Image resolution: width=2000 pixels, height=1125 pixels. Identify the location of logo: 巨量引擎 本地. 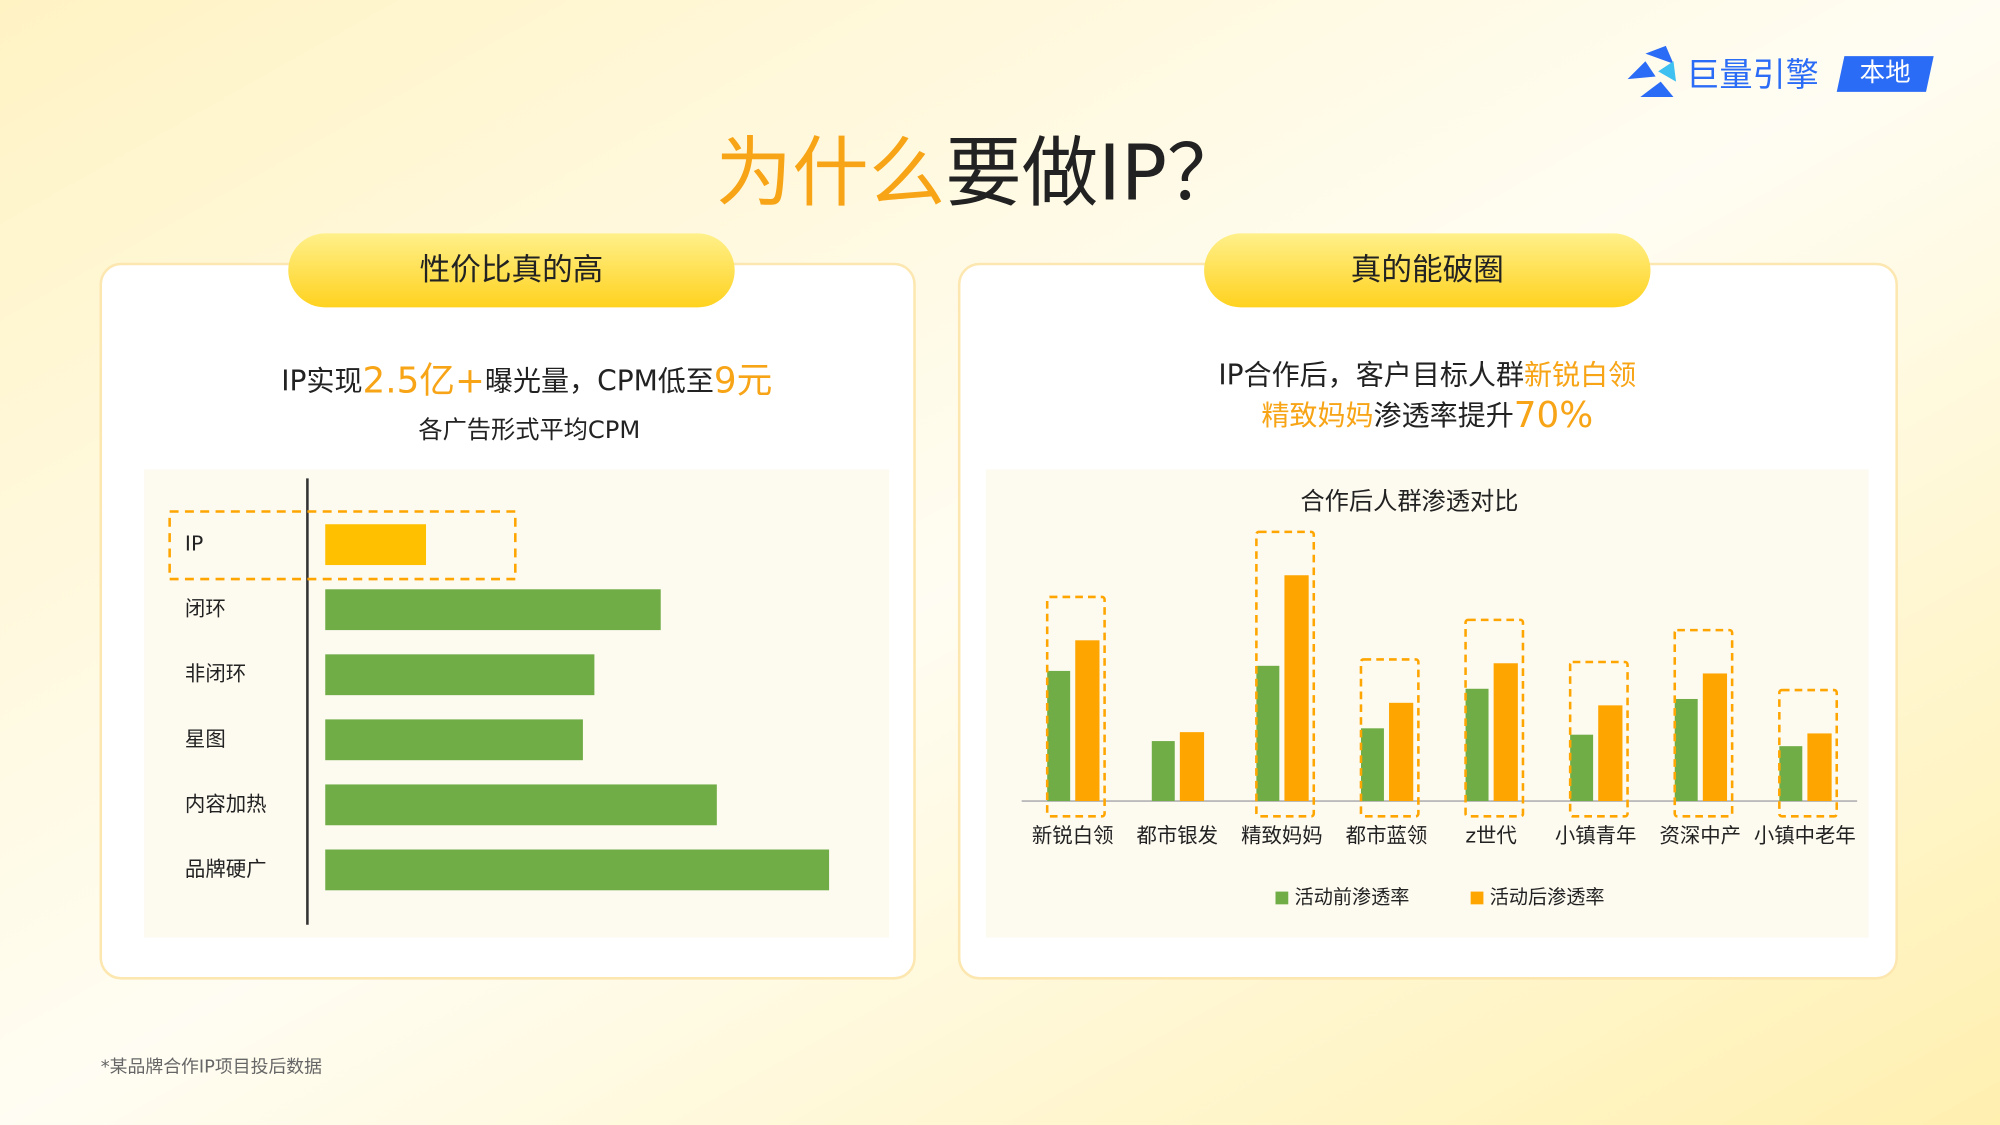
(1780, 71).